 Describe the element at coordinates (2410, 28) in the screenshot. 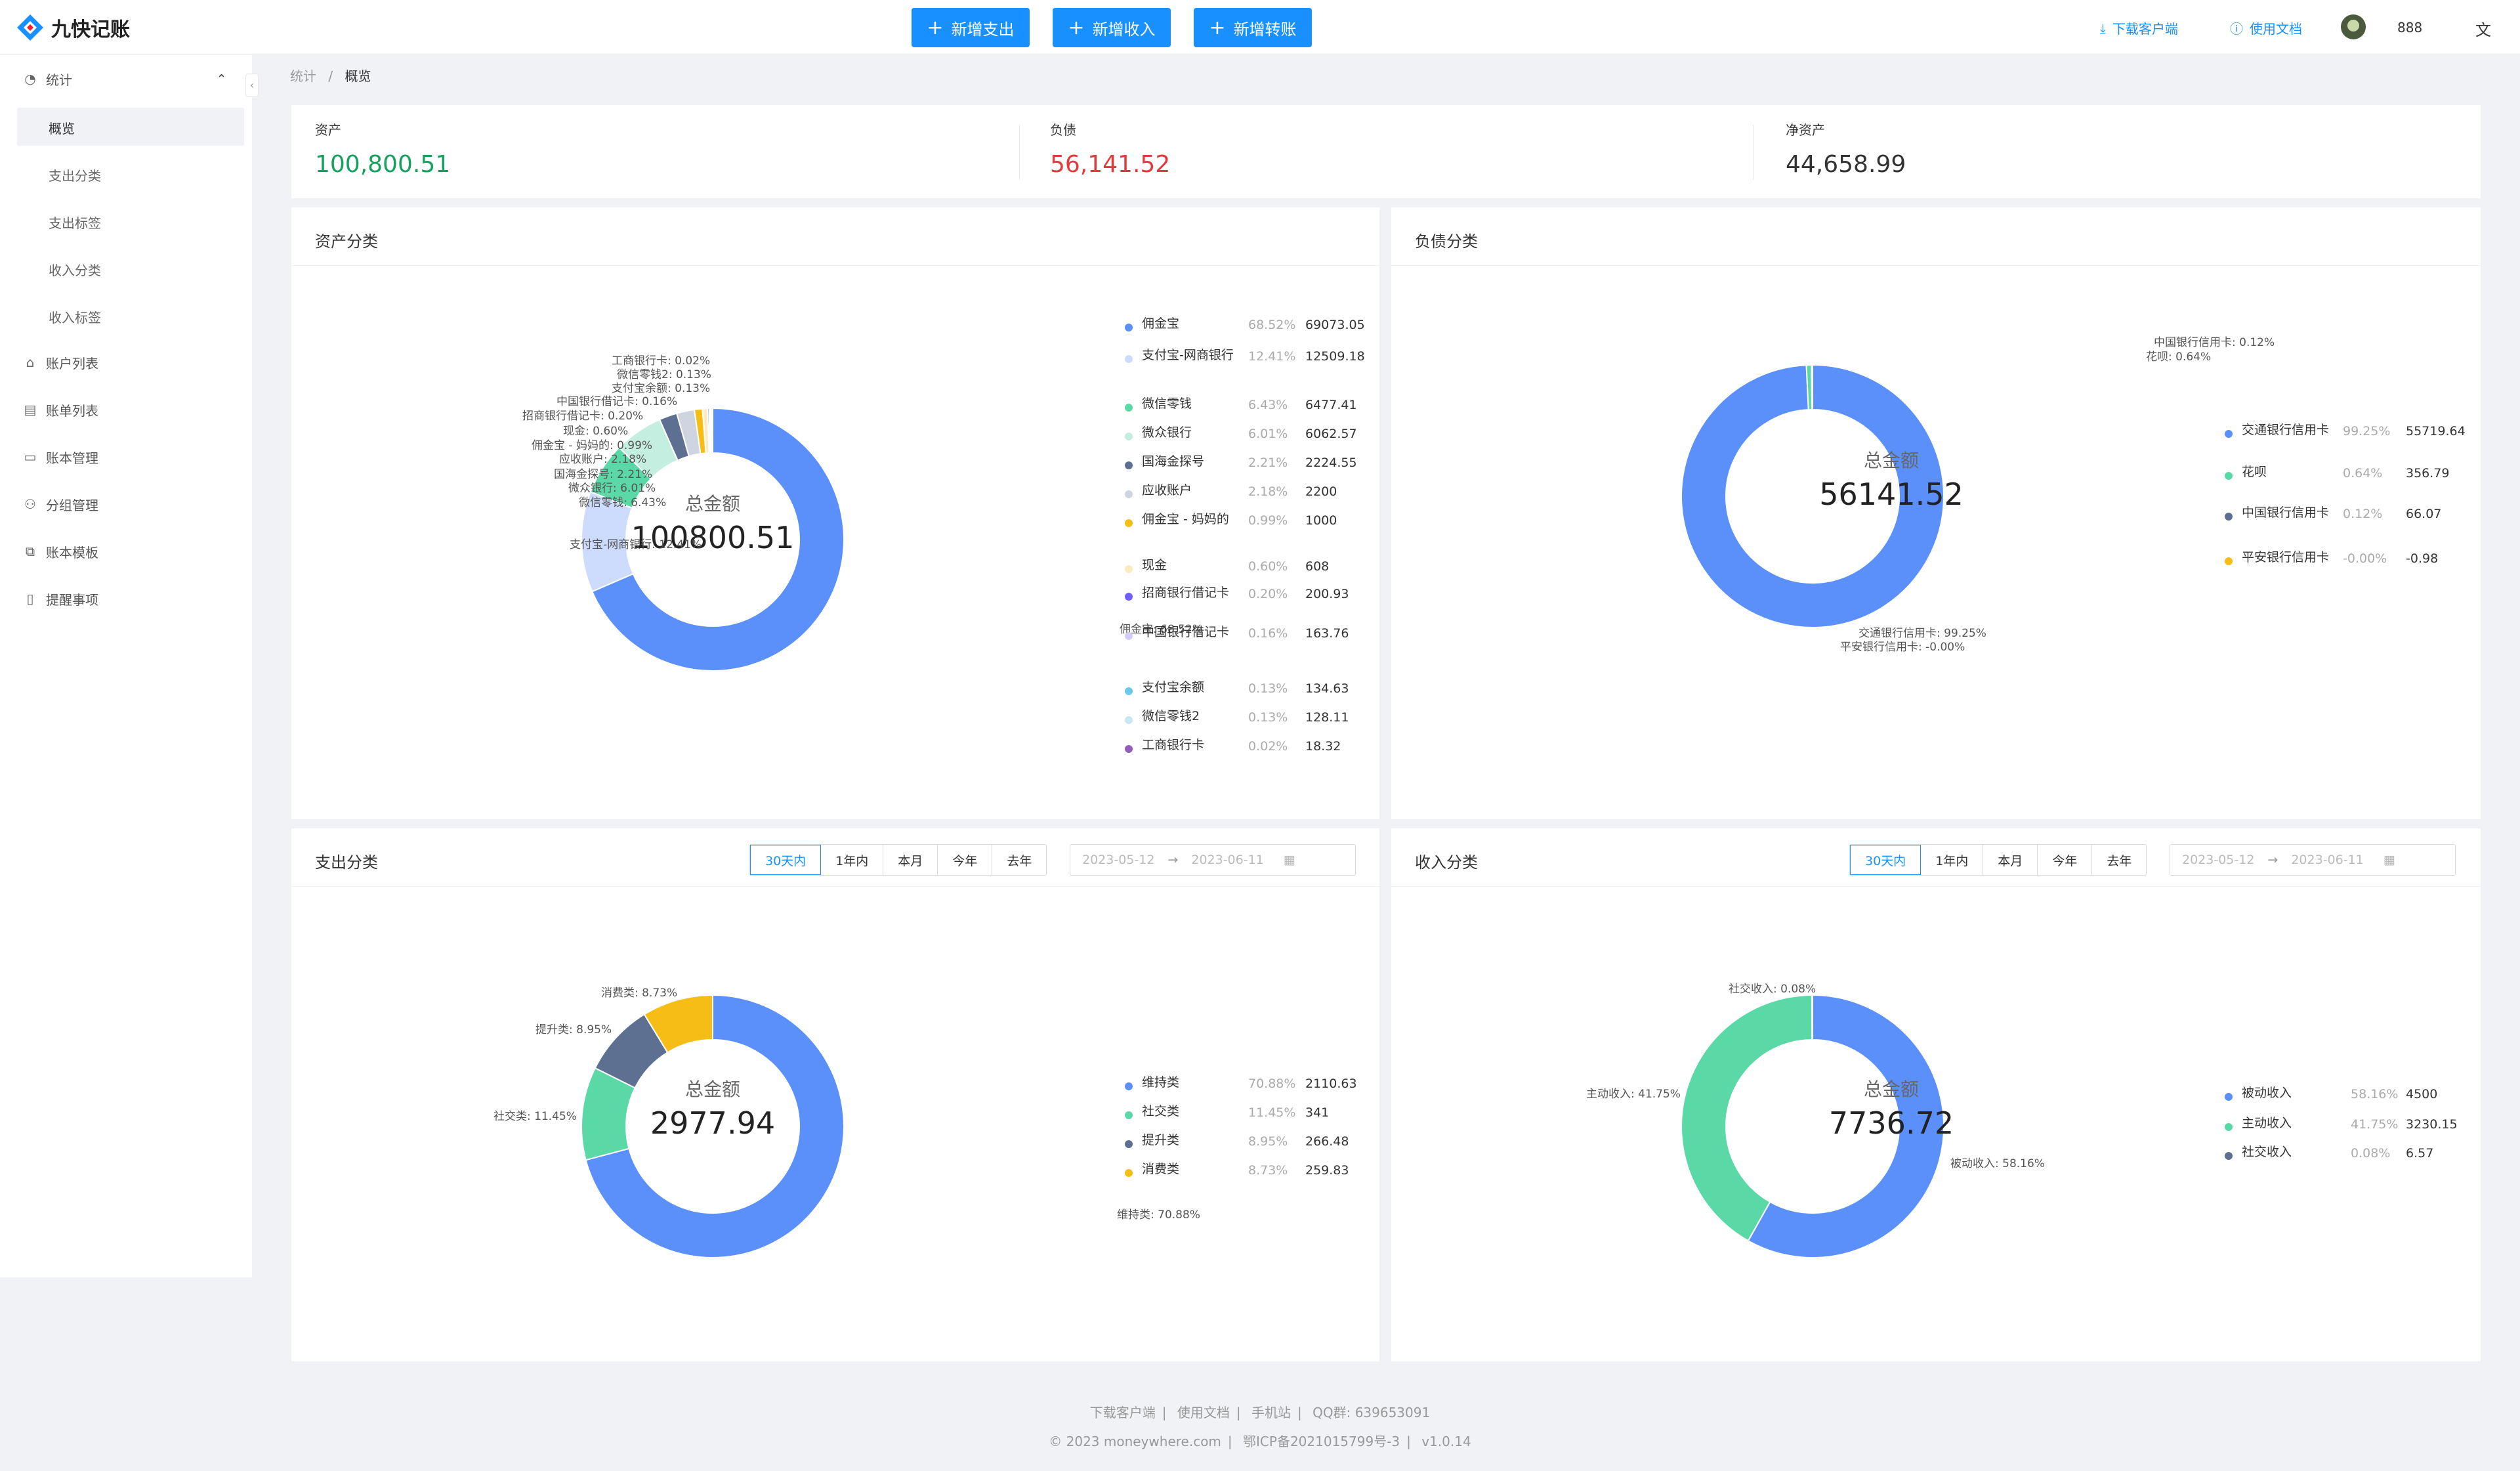

I see `username: 888` at that location.